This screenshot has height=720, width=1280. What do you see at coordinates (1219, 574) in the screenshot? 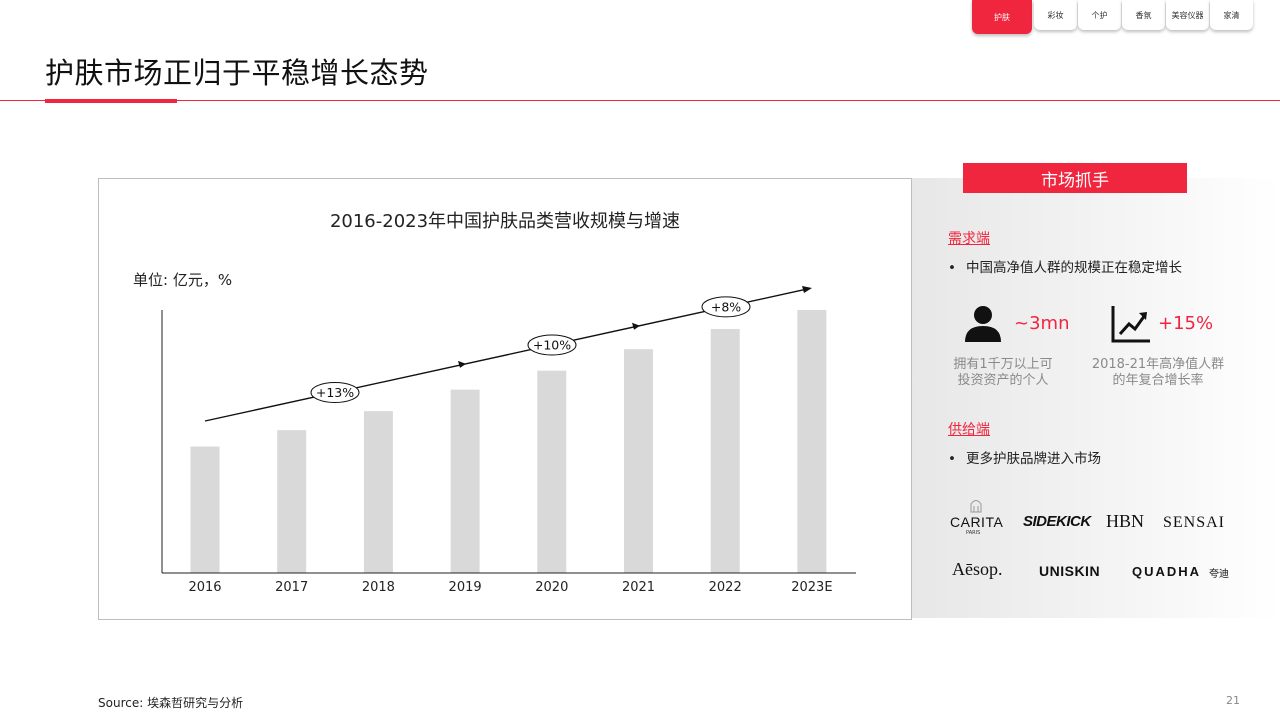
I see `brand-quadha-cn: 夸迪` at bounding box center [1219, 574].